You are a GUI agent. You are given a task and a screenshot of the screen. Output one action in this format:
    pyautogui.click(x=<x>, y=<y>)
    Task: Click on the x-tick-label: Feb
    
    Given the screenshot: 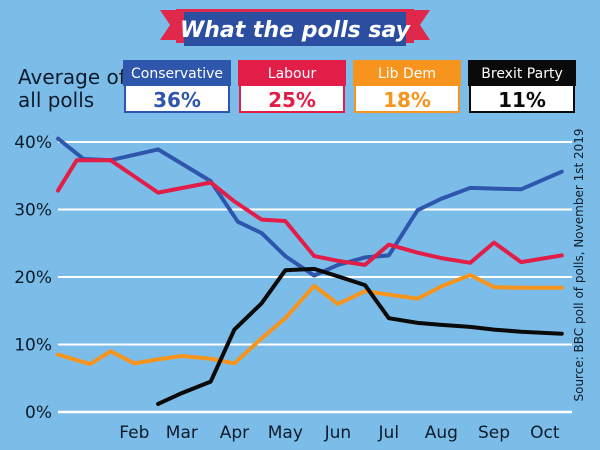 What is the action you would take?
    pyautogui.click(x=134, y=433)
    